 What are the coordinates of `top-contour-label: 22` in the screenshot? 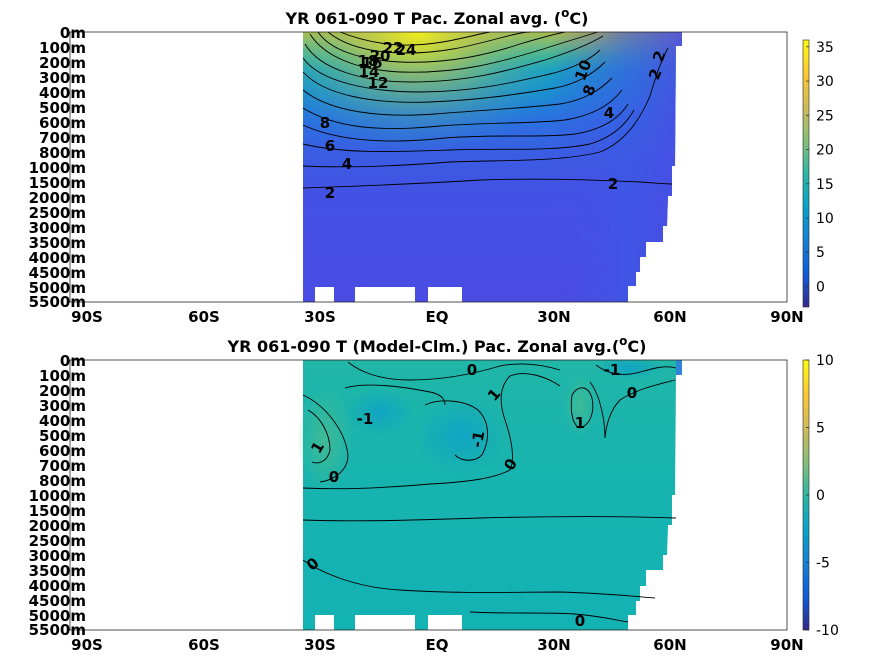 It's located at (393, 48).